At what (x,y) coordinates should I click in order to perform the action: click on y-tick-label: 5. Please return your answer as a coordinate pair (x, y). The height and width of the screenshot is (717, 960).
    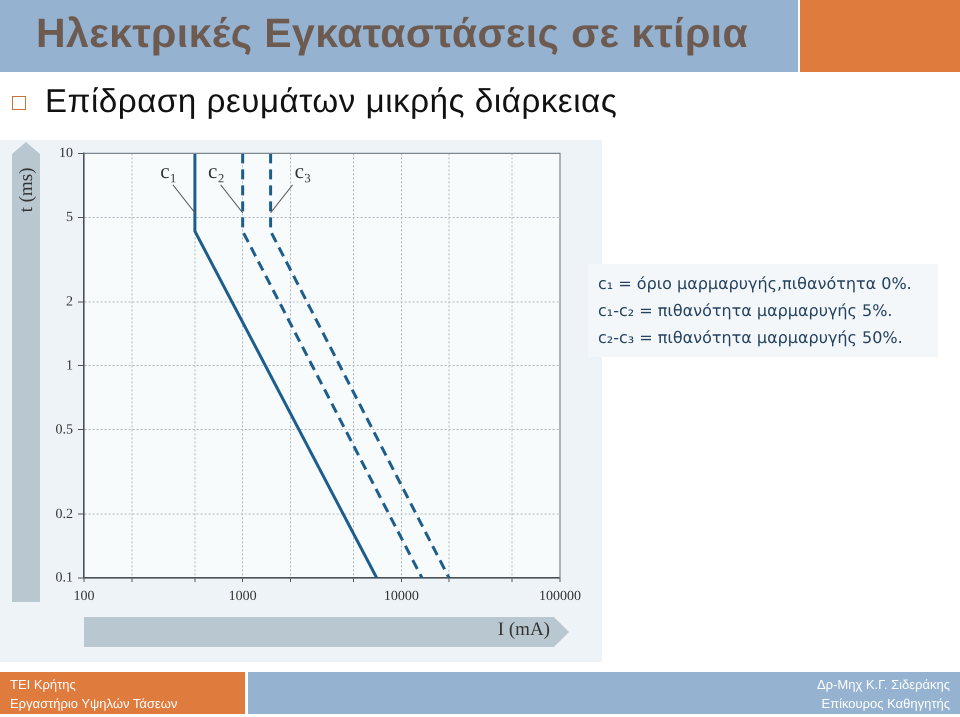
    Looking at the image, I should click on (69, 217).